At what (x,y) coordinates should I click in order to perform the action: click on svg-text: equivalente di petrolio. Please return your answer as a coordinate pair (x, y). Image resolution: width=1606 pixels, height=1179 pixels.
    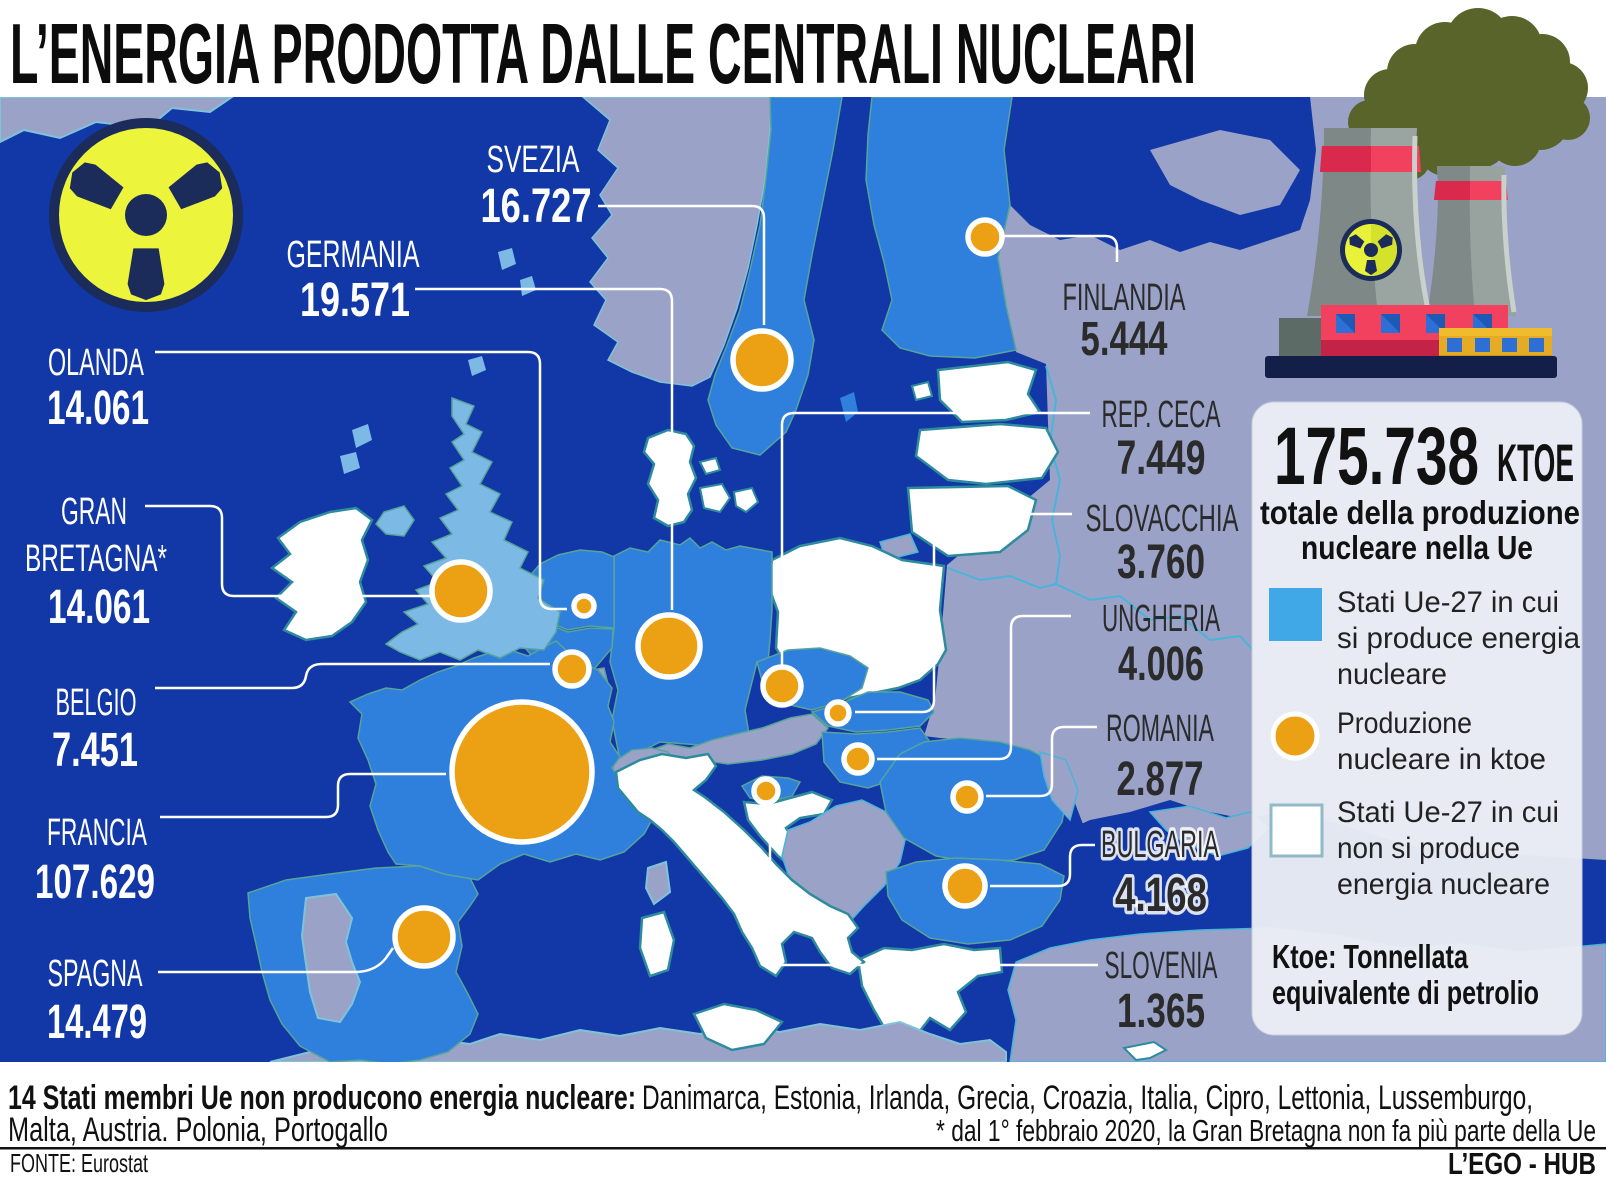
    Looking at the image, I should click on (1405, 992).